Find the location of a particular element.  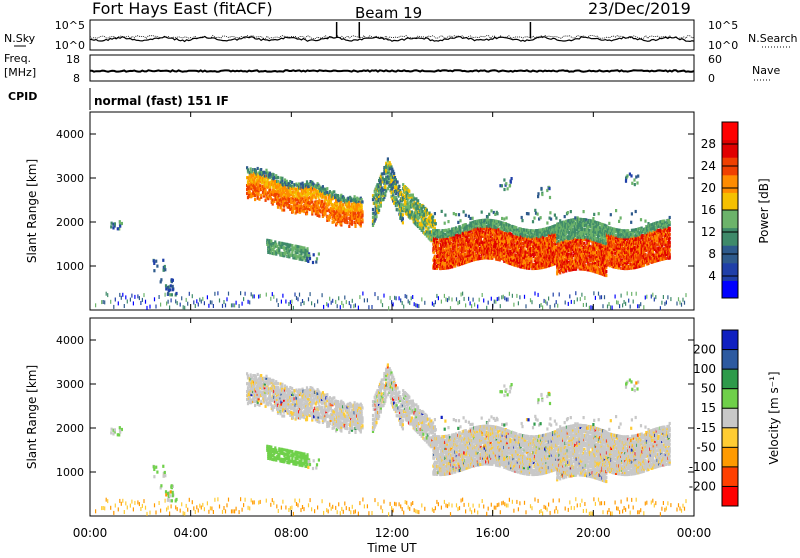

freq-series is located at coordinates (392, 70).